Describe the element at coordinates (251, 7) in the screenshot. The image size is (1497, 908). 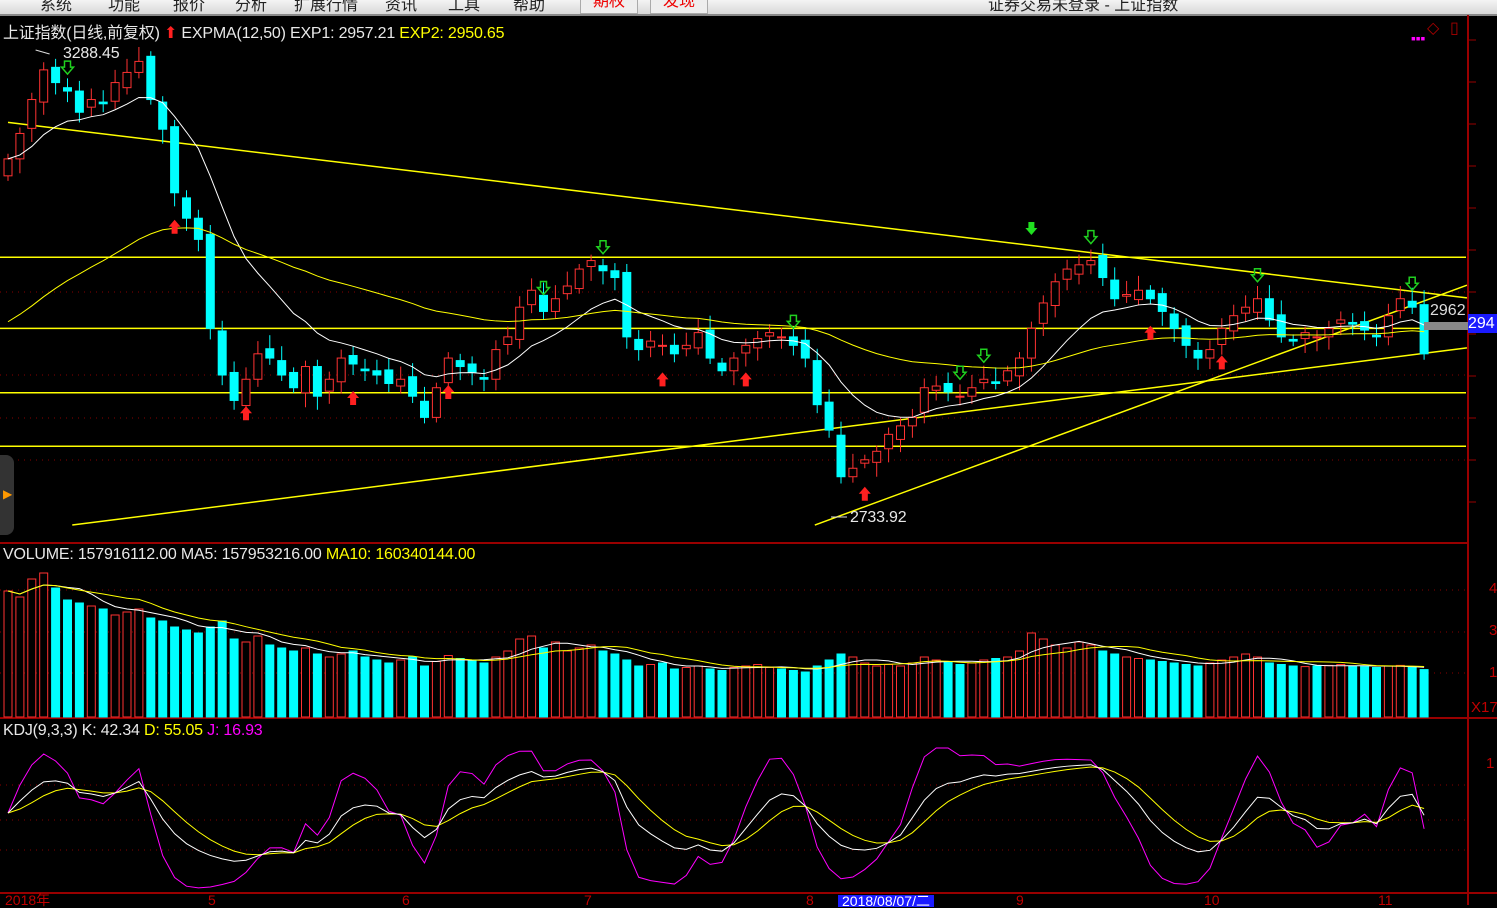
I see `menu-analysis: 分析` at that location.